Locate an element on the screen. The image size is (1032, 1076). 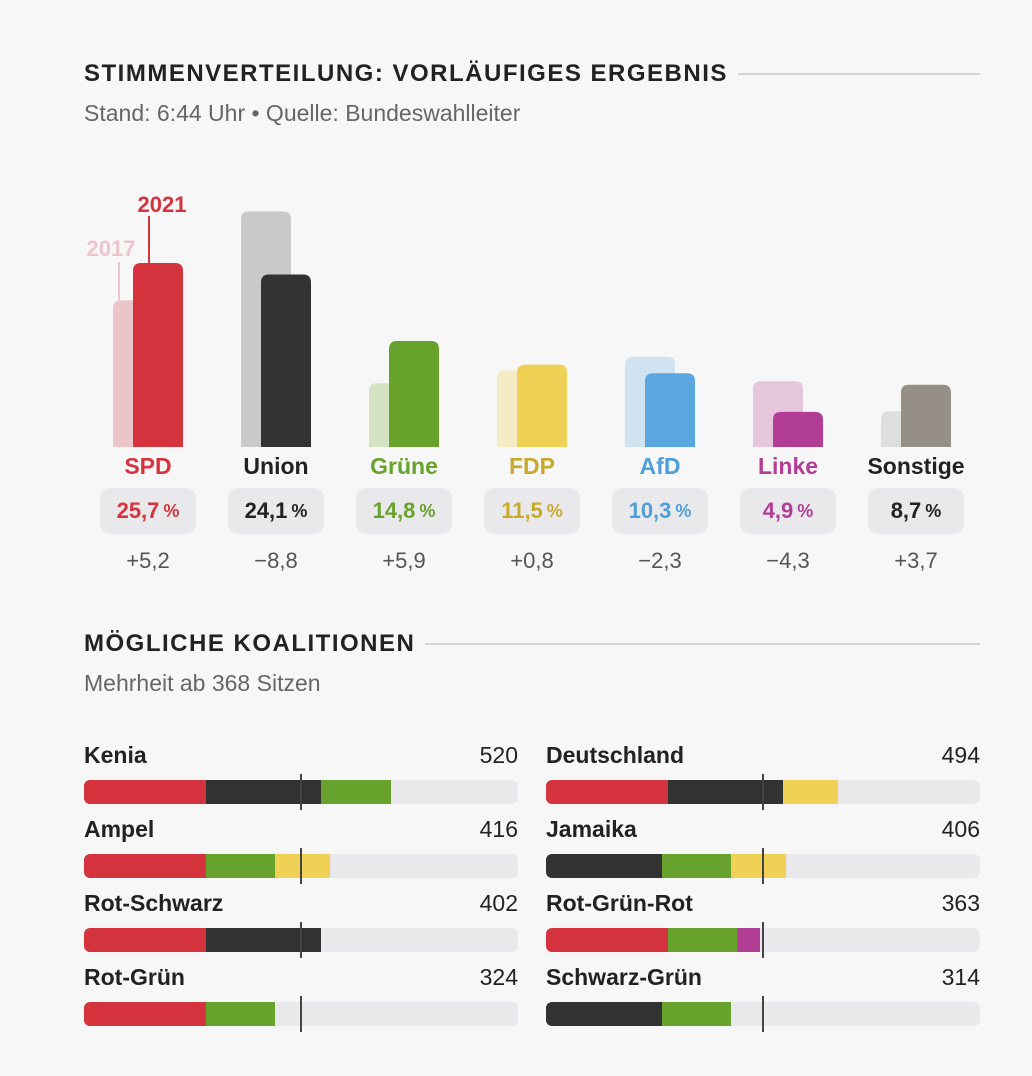
result-value: 11,5 is located at coordinates (522, 510).